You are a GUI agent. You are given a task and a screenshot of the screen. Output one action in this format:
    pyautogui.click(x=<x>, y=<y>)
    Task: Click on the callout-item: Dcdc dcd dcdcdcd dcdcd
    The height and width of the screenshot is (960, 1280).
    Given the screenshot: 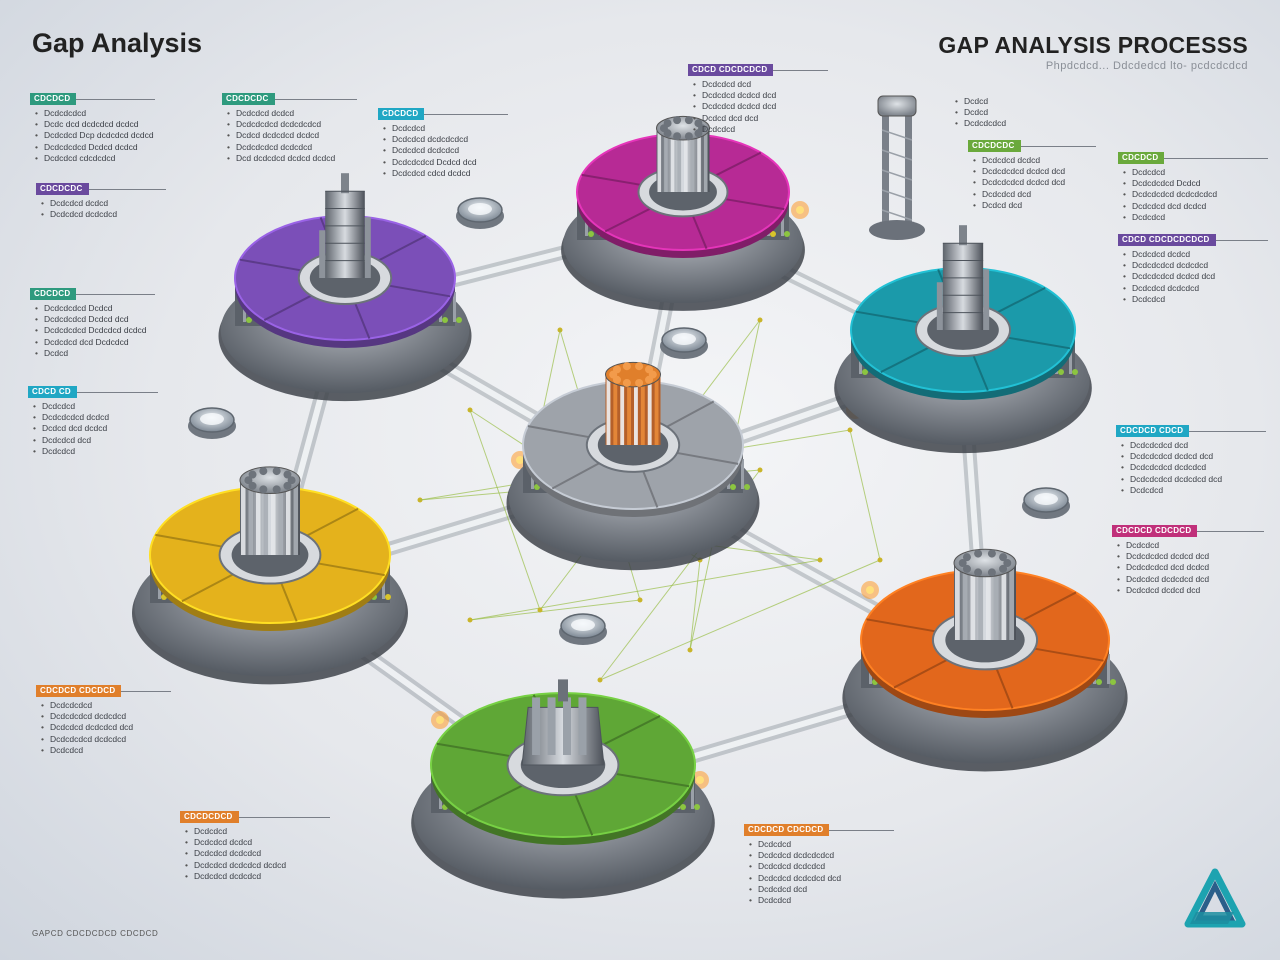 What is the action you would take?
    pyautogui.click(x=94, y=124)
    